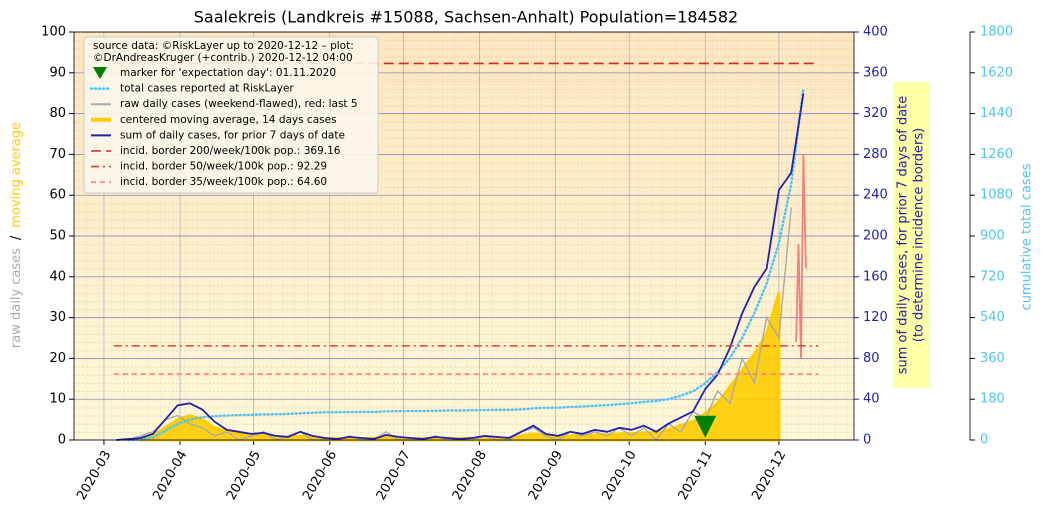  Describe the element at coordinates (470, 475) in the screenshot. I see `x-tick-label: 2020-08` at that location.